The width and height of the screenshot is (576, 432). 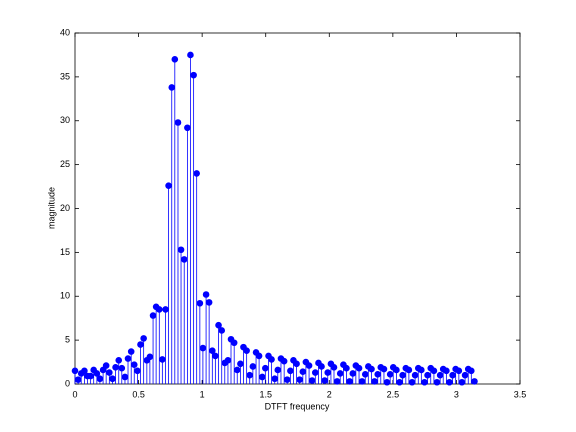 What do you see at coordinates (74, 394) in the screenshot?
I see `x-tick-label: 0` at bounding box center [74, 394].